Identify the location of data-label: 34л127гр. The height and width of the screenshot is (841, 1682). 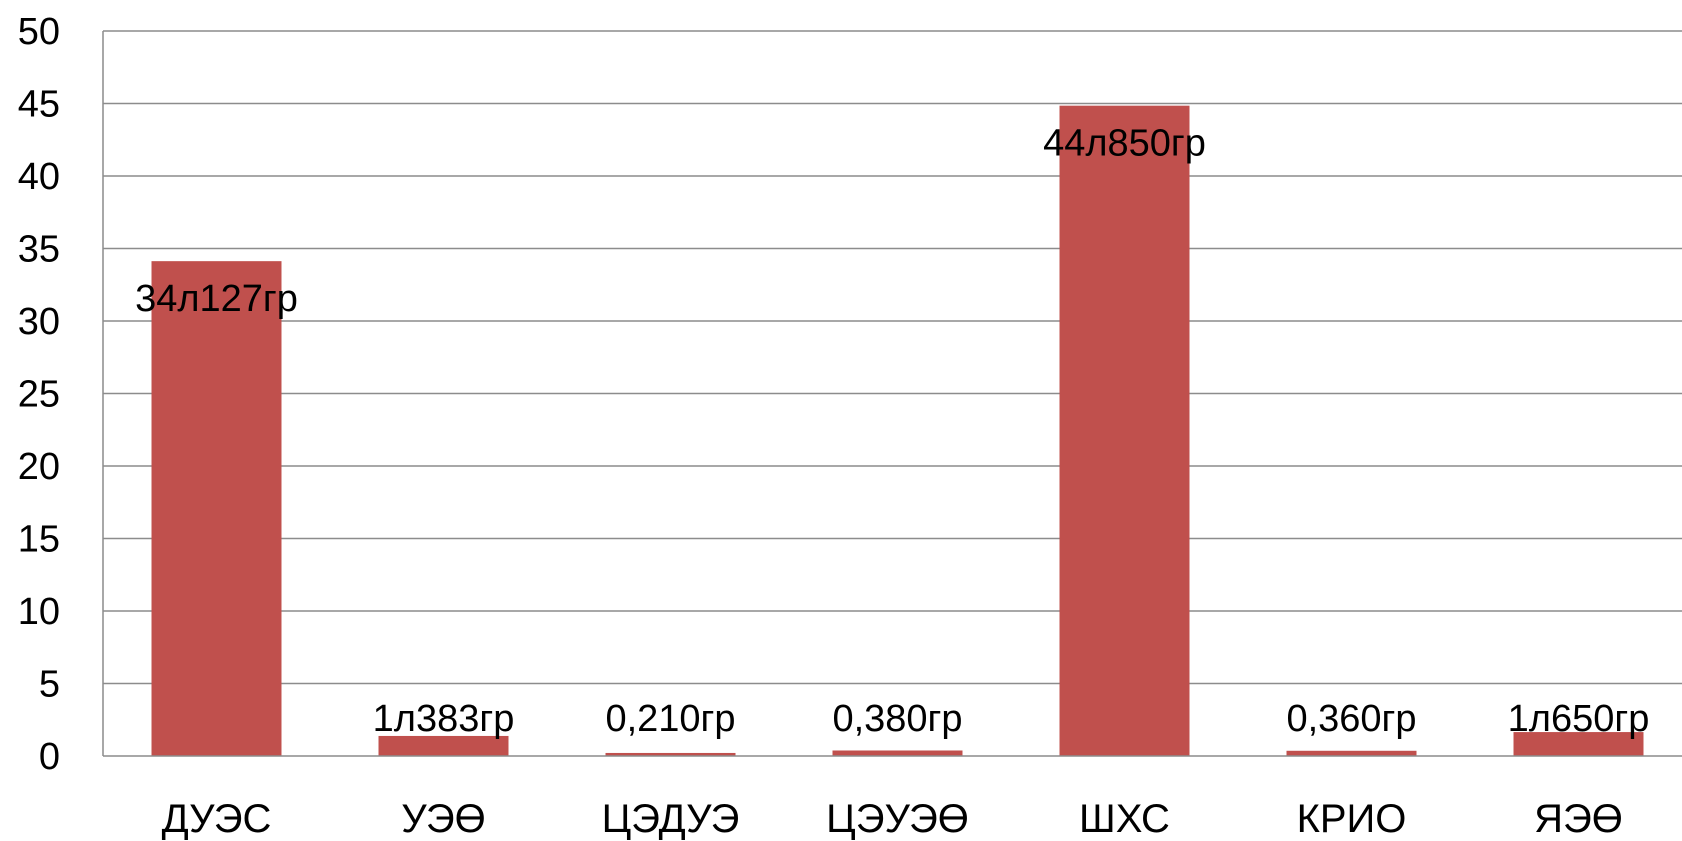
(216, 299).